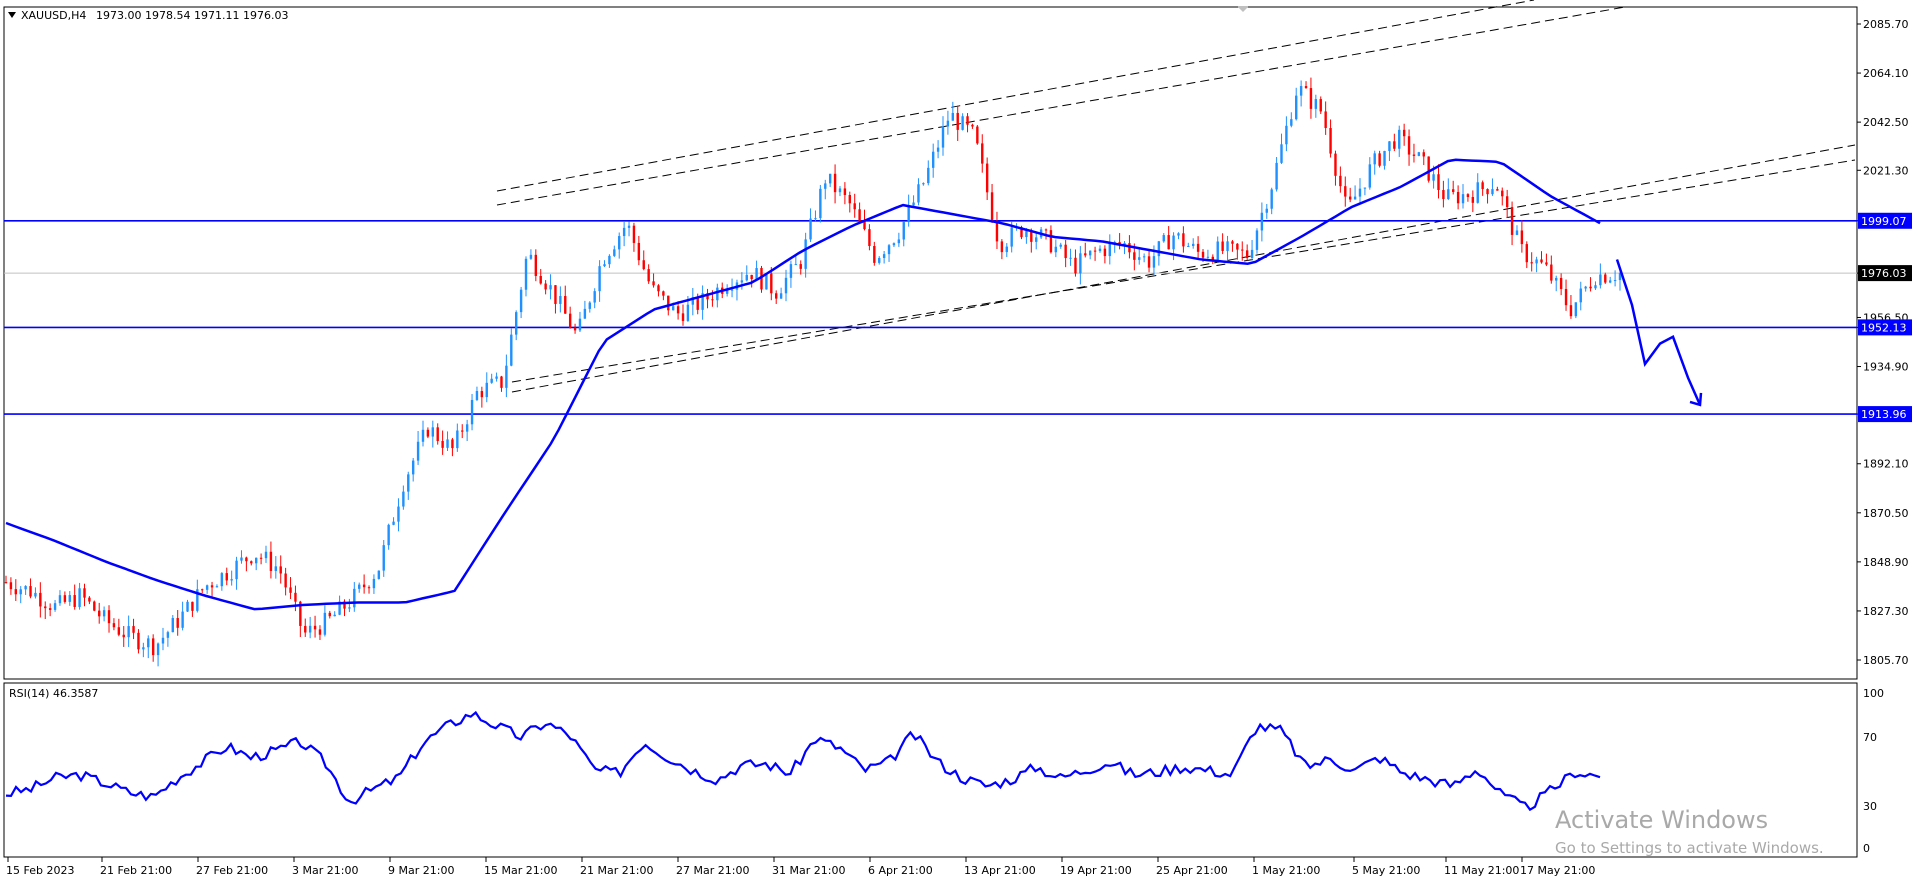 The image size is (1920, 883). I want to click on price-tick-label: 1934.90, so click(1886, 367).